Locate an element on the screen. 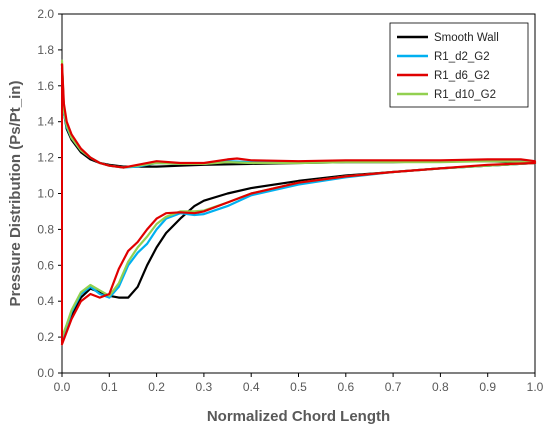 Image resolution: width=550 pixels, height=431 pixels. x-tick-label: 0.8 is located at coordinates (440, 387).